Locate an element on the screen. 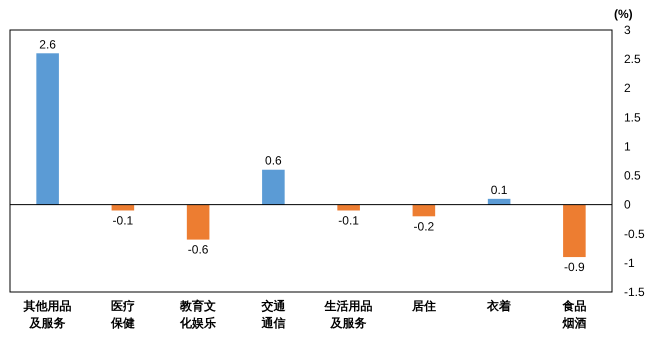 Image resolution: width=646 pixels, height=337 pixels. y-tick-label: 1.5 is located at coordinates (633, 117).